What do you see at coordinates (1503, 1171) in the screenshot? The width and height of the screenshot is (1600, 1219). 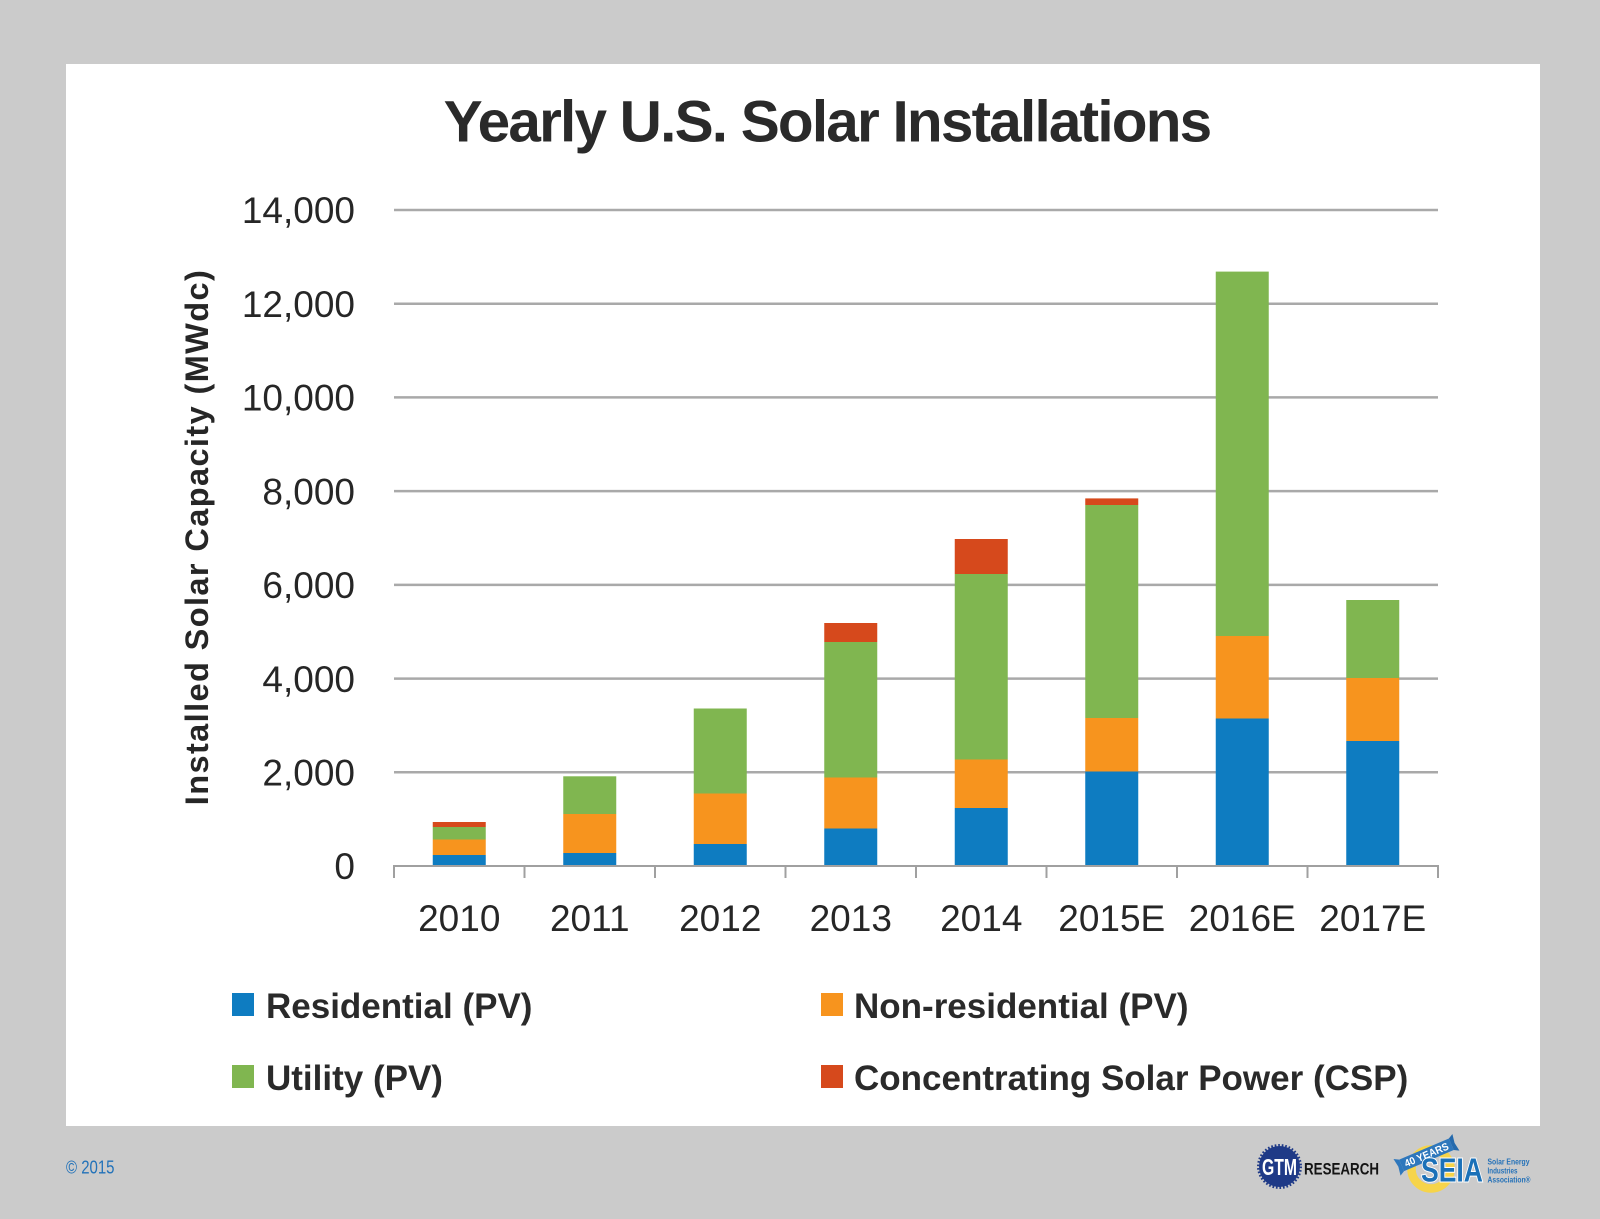 I see `svg-text: Industries` at bounding box center [1503, 1171].